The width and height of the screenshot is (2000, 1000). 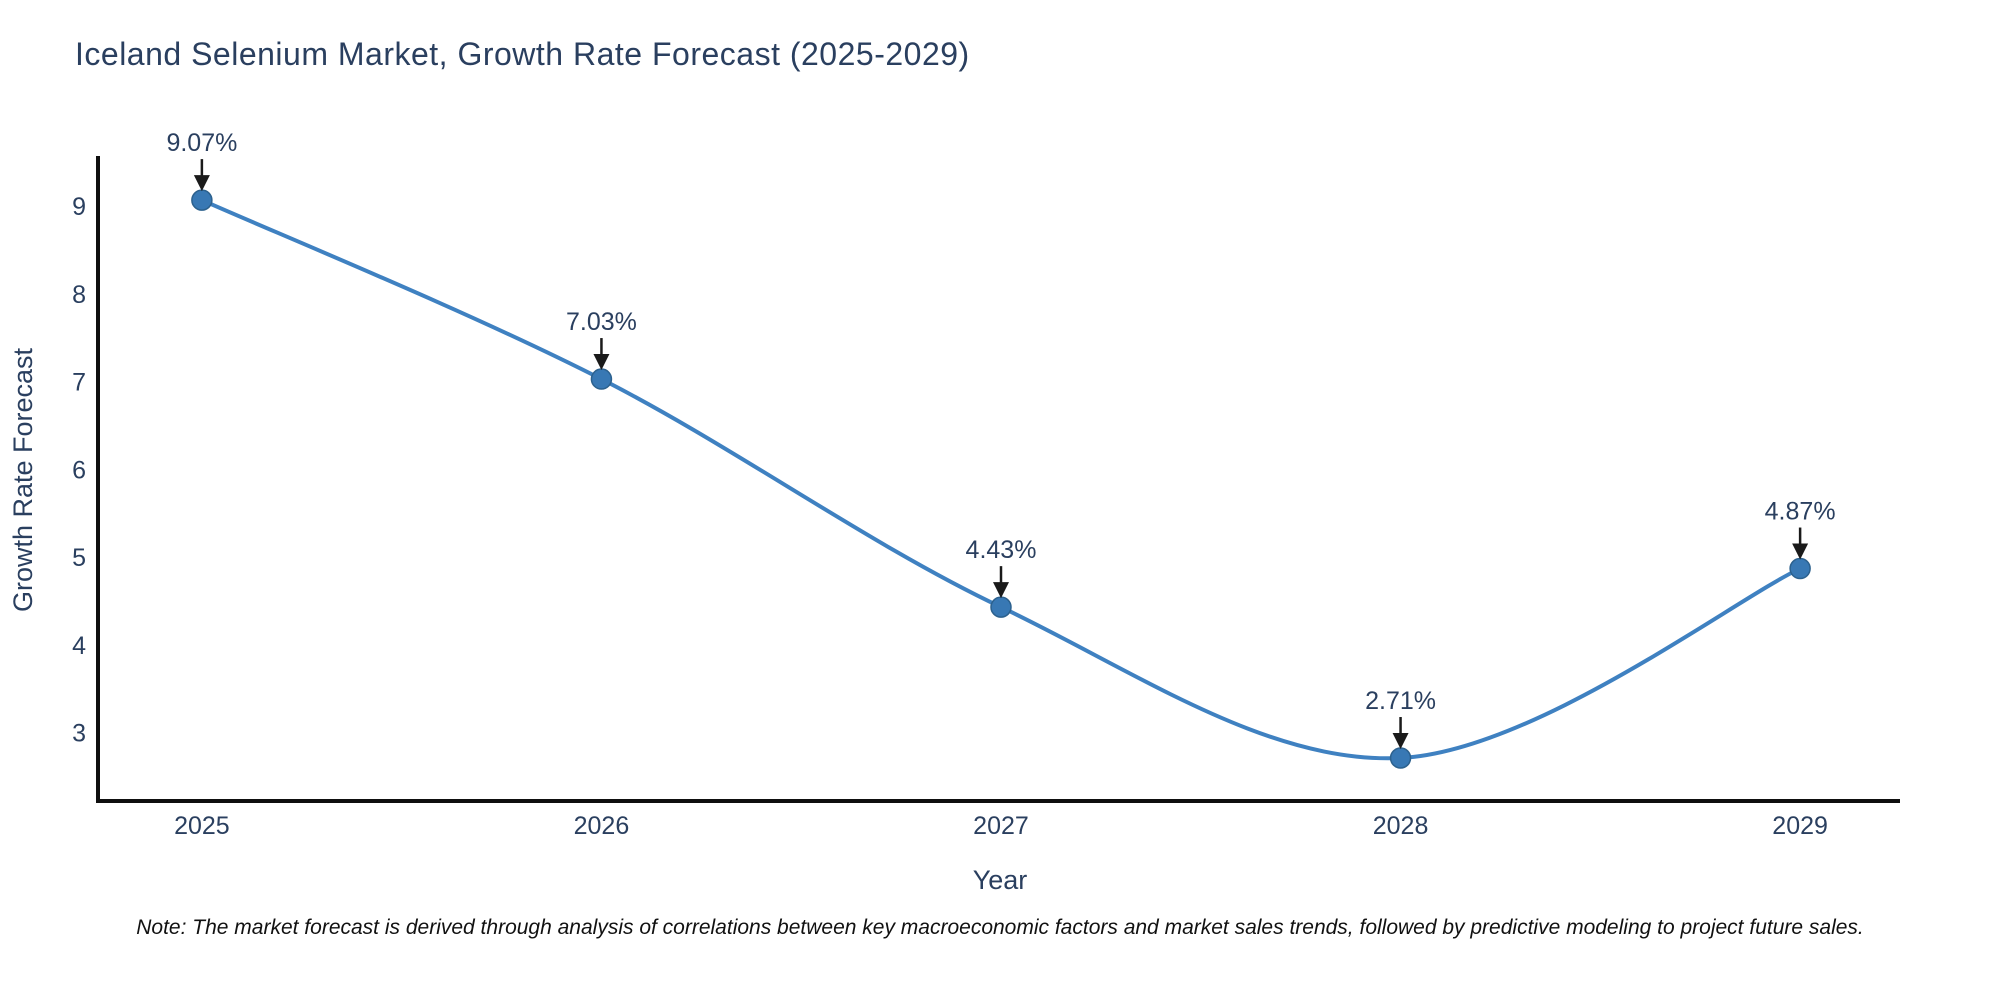 I want to click on y-axis-ticks: 3 4 5 6 7 8 9, so click(x=79, y=470).